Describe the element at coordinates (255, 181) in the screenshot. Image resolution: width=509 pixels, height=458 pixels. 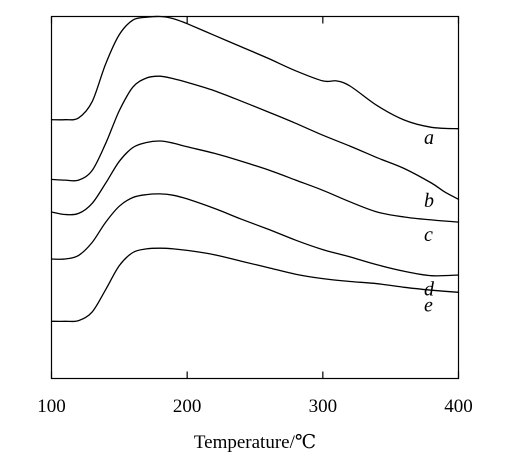
I see `series-curve-c` at that location.